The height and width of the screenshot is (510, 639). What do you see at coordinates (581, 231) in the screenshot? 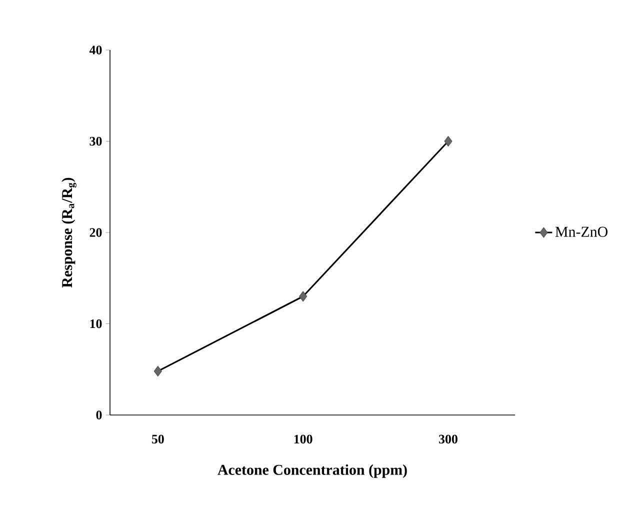
I see `legend-label: Mn-ZnO` at bounding box center [581, 231].